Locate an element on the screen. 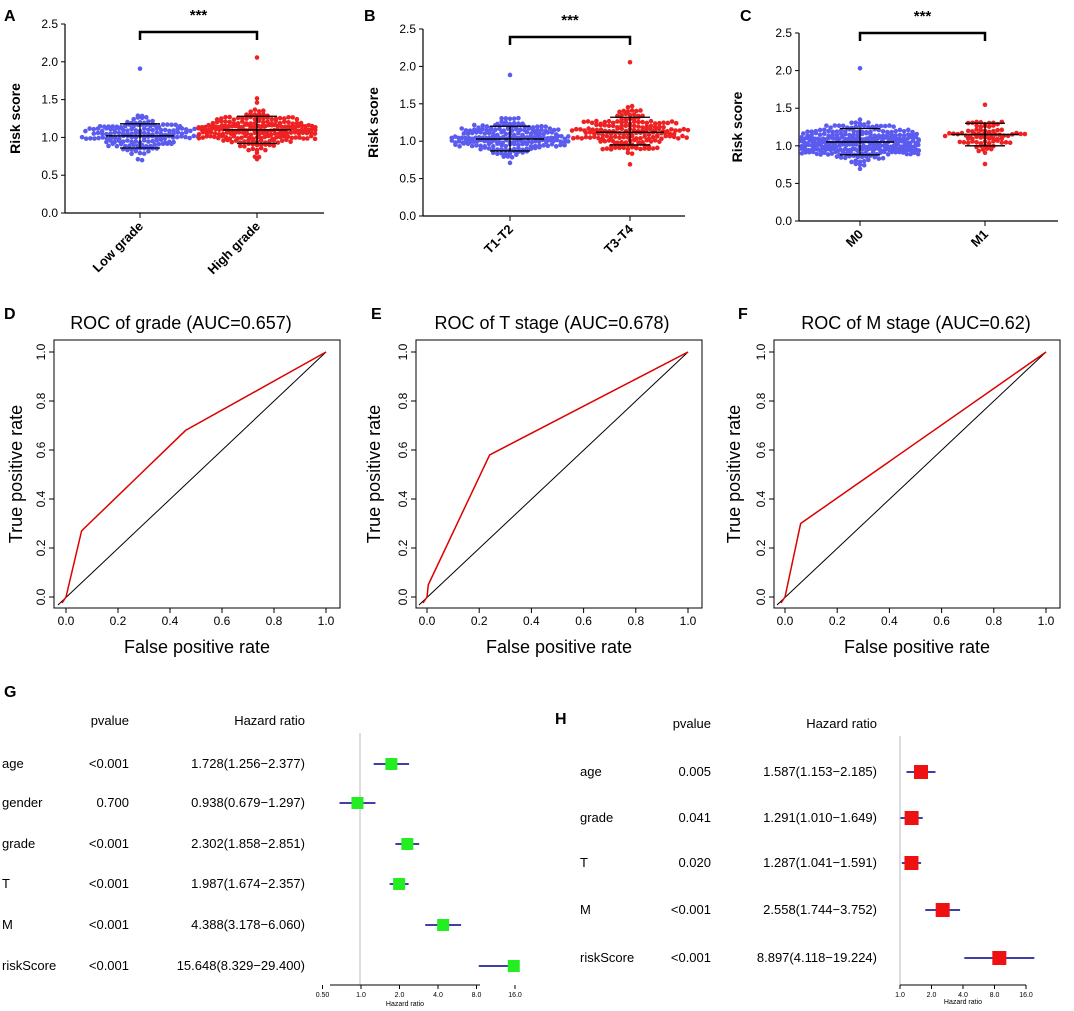 This screenshot has width=1074, height=1011. row-hazard-ratio: 2.302(1.858−2.851) is located at coordinates (248, 843).